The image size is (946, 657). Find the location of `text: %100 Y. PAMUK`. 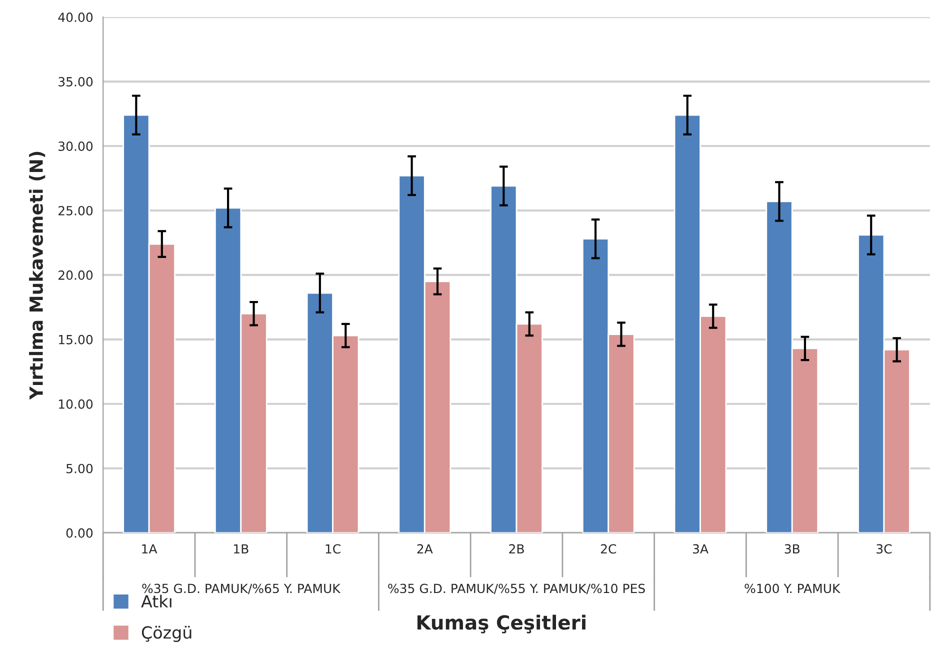

text: %100 Y. PAMUK is located at coordinates (792, 589).